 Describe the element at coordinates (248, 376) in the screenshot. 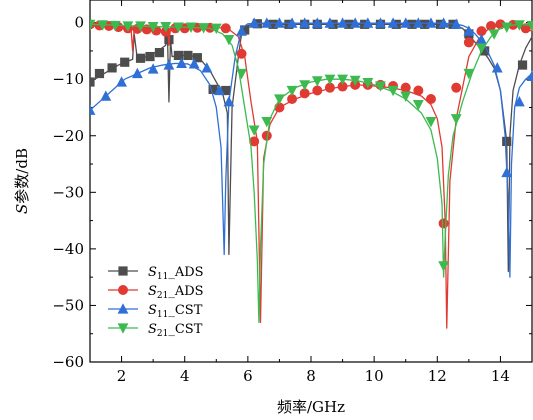

I see `x-tick-label: 6` at that location.